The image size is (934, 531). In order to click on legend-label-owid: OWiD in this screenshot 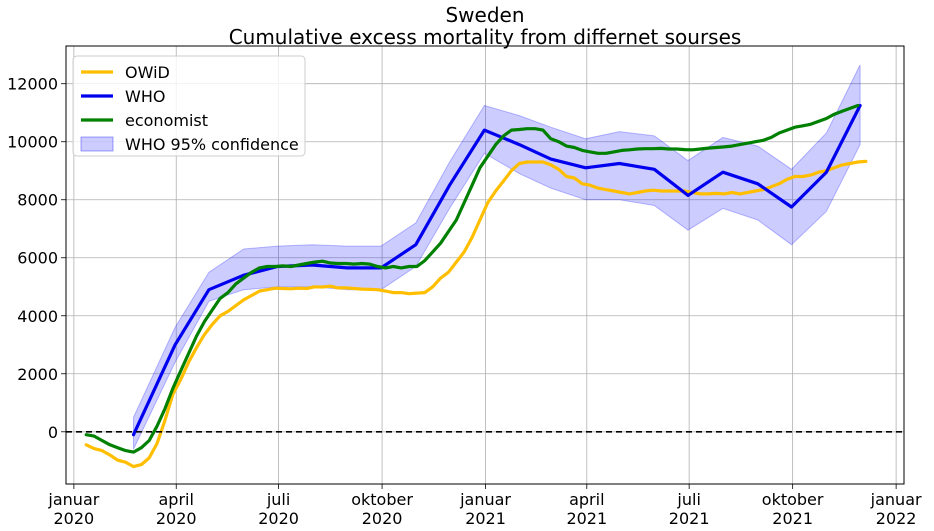, I will do `click(147, 72)`.